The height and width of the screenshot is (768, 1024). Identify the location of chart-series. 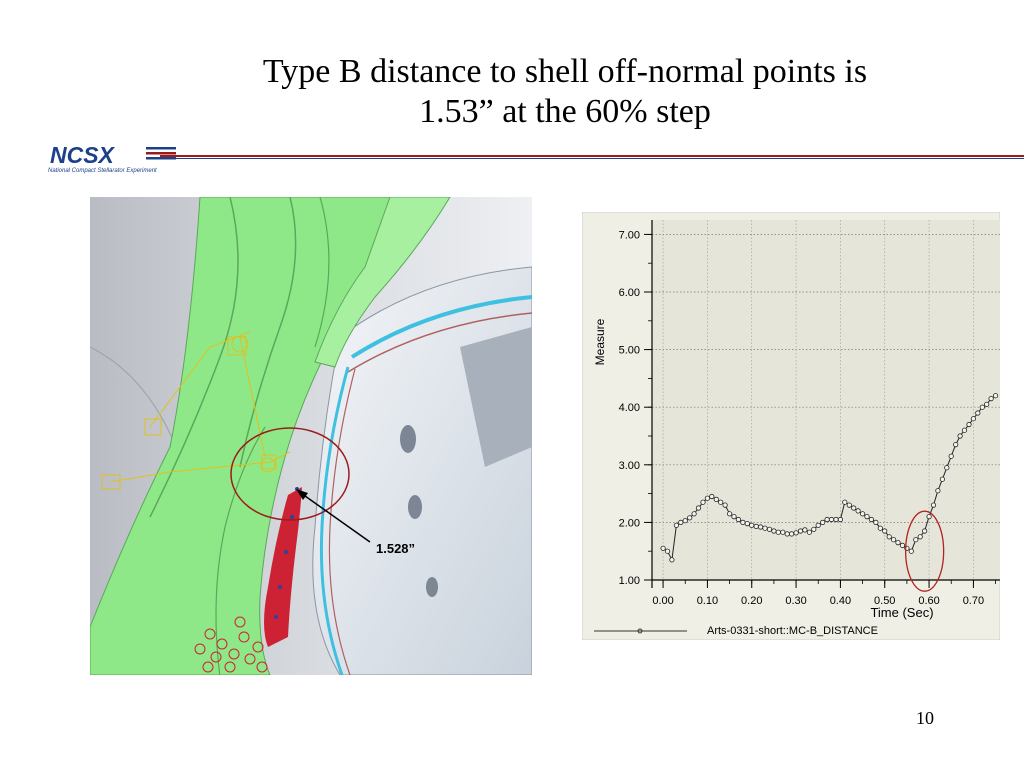
(829, 478).